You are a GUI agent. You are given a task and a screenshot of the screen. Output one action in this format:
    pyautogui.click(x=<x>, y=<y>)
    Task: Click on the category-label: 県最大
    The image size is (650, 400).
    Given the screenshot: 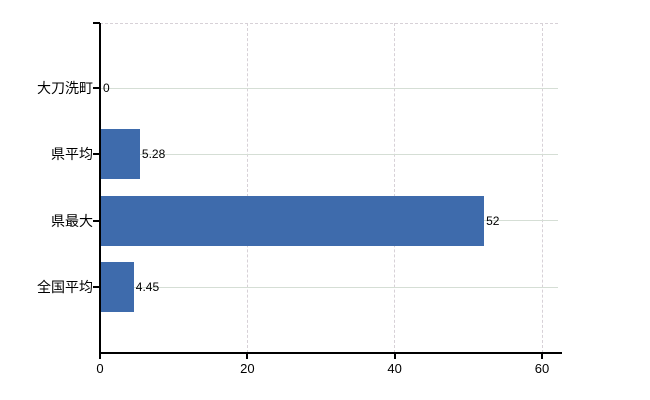 What is the action you would take?
    pyautogui.click(x=72, y=220)
    